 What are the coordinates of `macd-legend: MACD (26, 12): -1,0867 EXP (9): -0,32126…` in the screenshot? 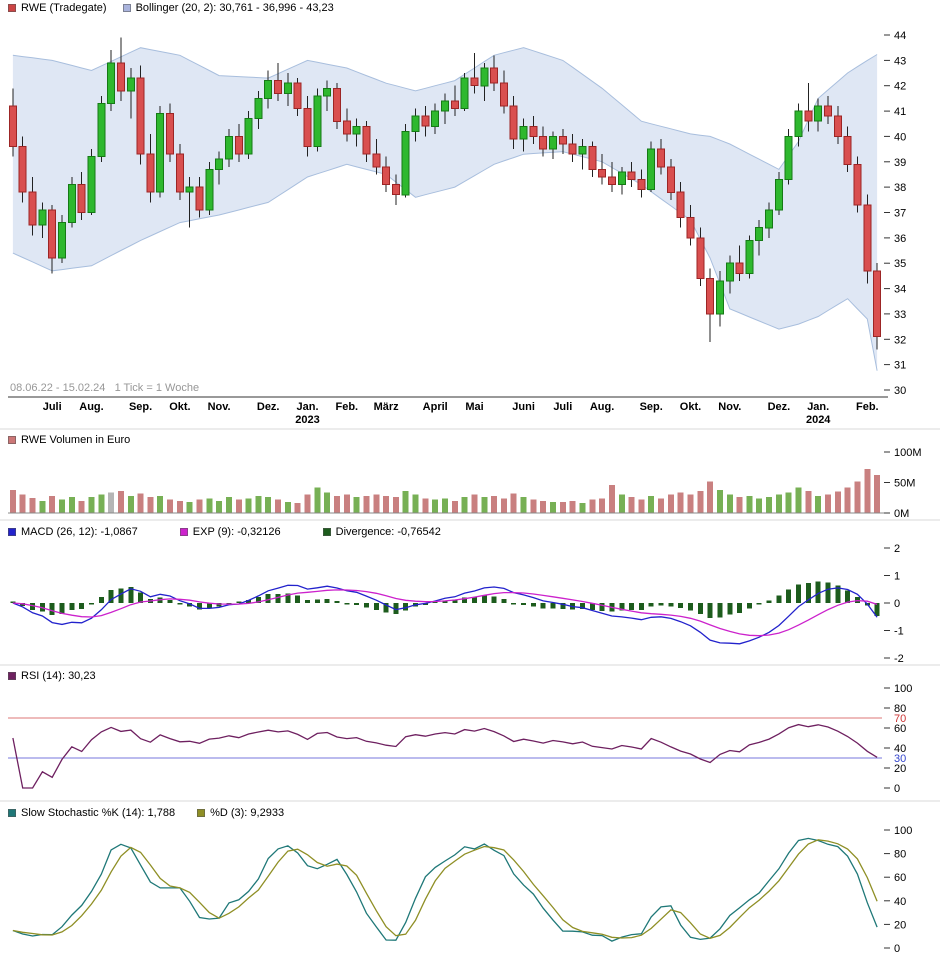 It's located at (224, 532).